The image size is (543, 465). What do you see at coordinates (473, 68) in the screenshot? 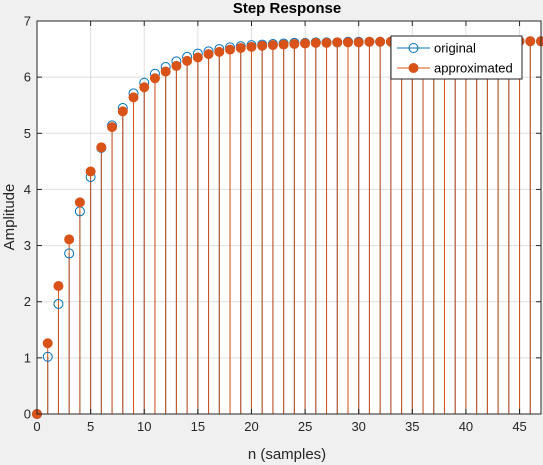
I see `legend-approximated-label: approximated` at bounding box center [473, 68].